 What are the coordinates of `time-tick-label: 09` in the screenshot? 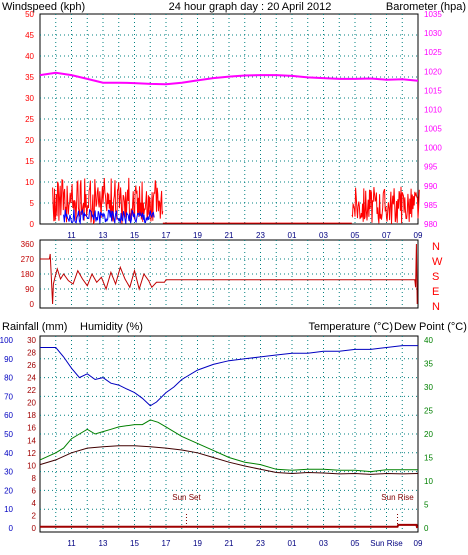 It's located at (418, 235).